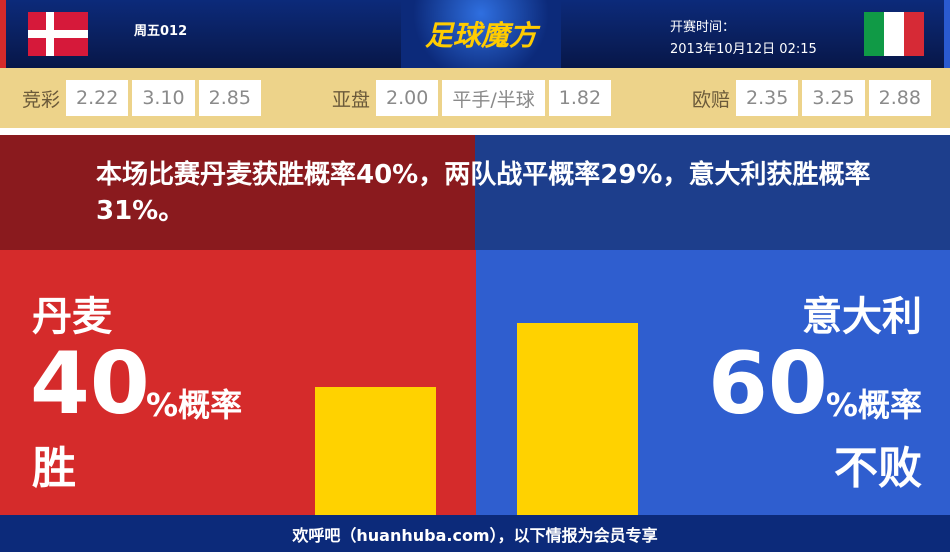  Describe the element at coordinates (475, 131) in the screenshot. I see `divider` at that location.